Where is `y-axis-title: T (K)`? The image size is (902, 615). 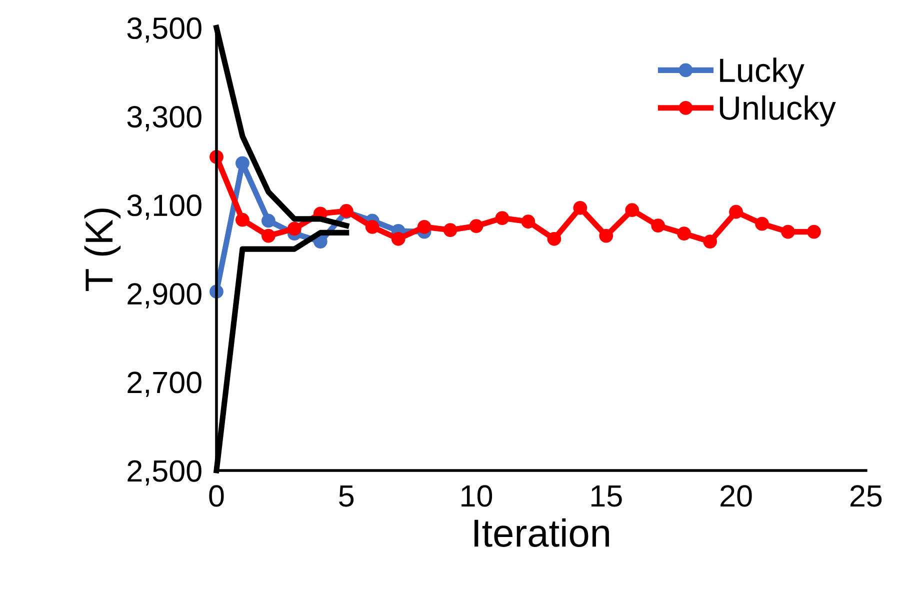 y-axis-title: T (K) is located at coordinates (102, 250).